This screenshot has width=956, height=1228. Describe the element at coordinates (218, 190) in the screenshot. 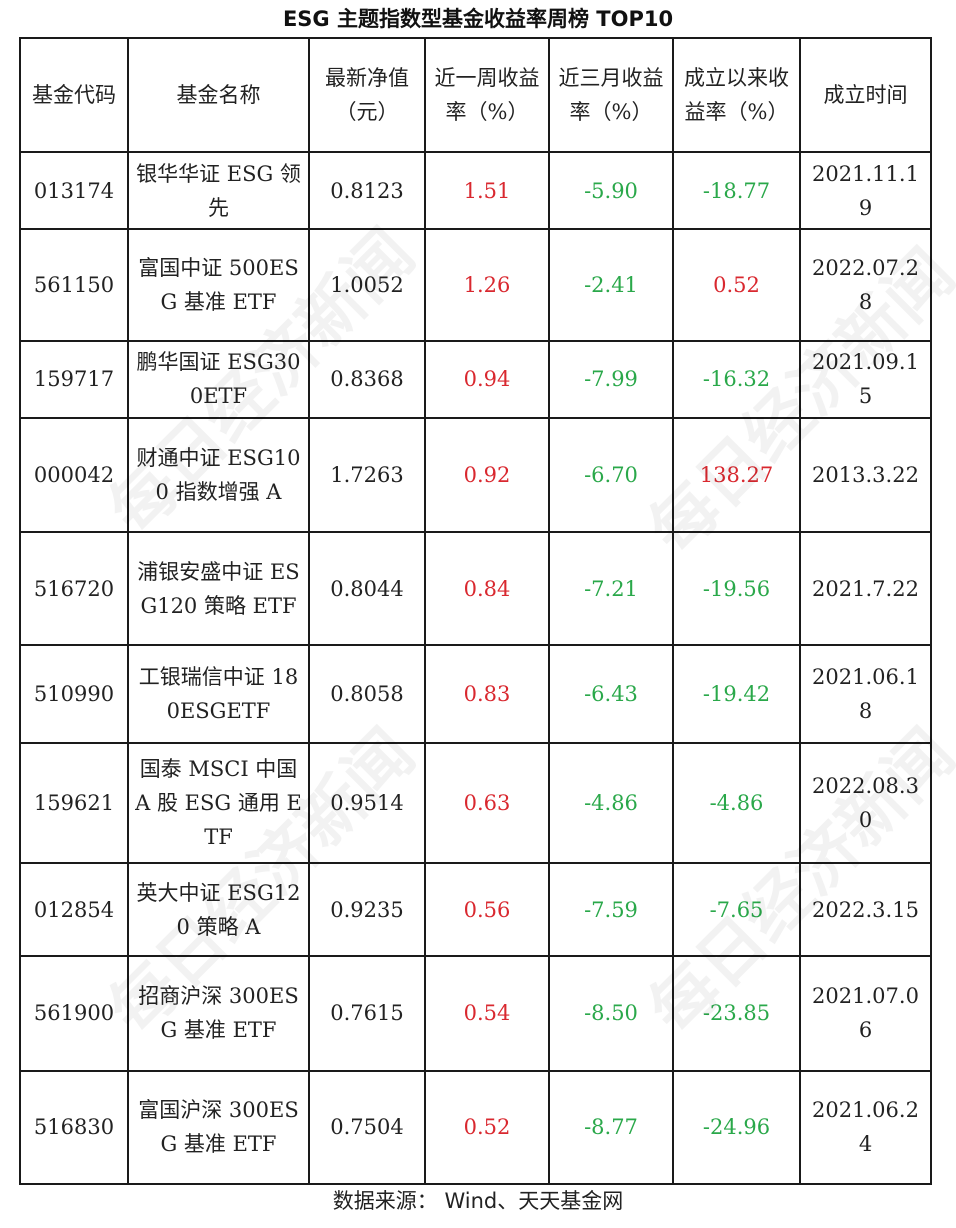

I see `cell-fund-name: 银华华证 ESG 领先` at that location.